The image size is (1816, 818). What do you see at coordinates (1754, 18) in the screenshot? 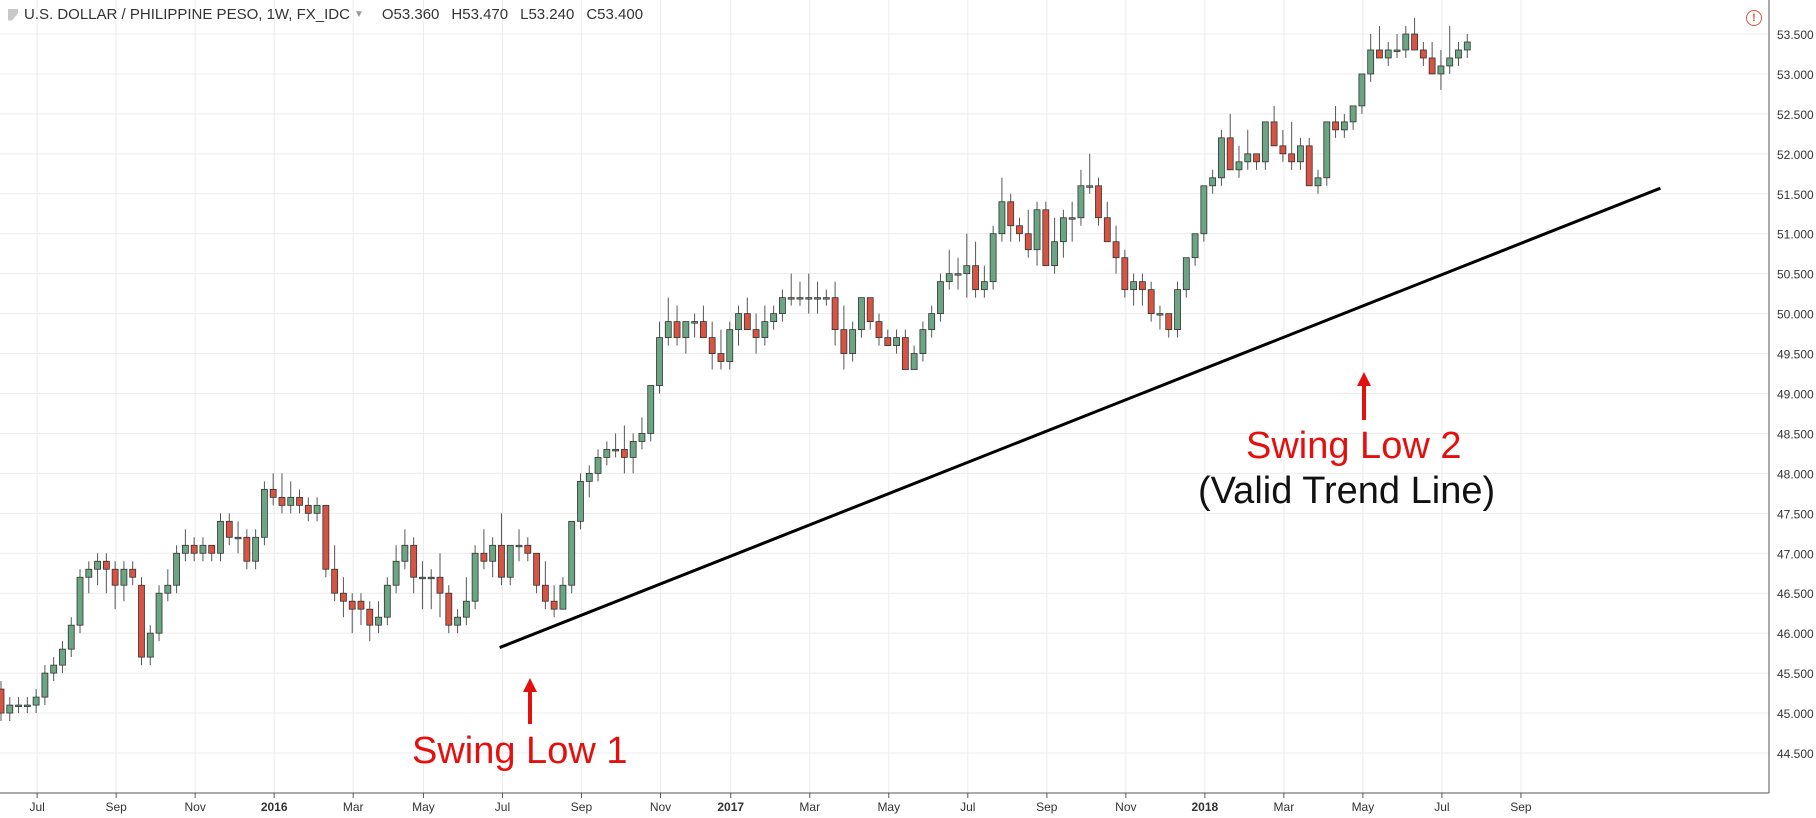
I see `exclamation-circle-icon: !` at bounding box center [1754, 18].